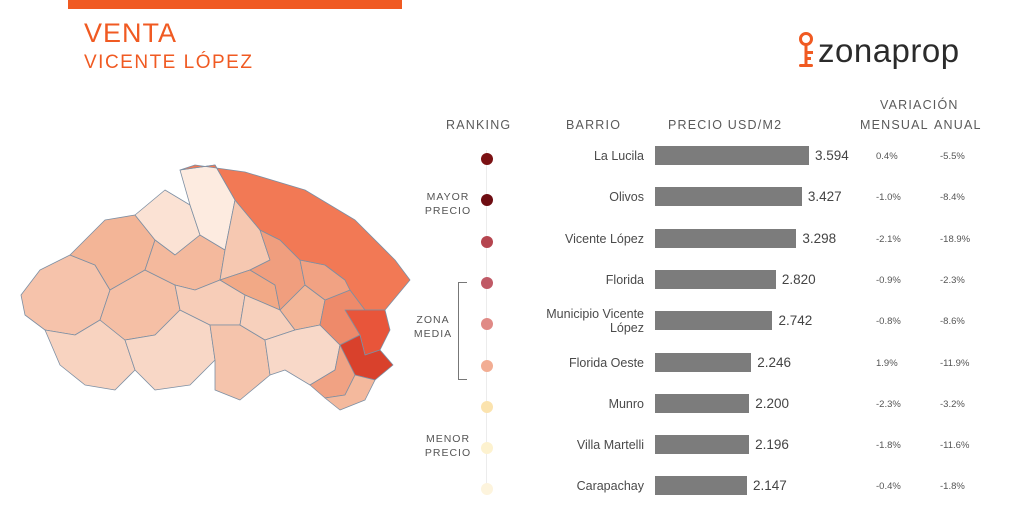 The height and width of the screenshot is (523, 1024). I want to click on label-mayor-precio: MAYOR PRECIO, so click(448, 204).